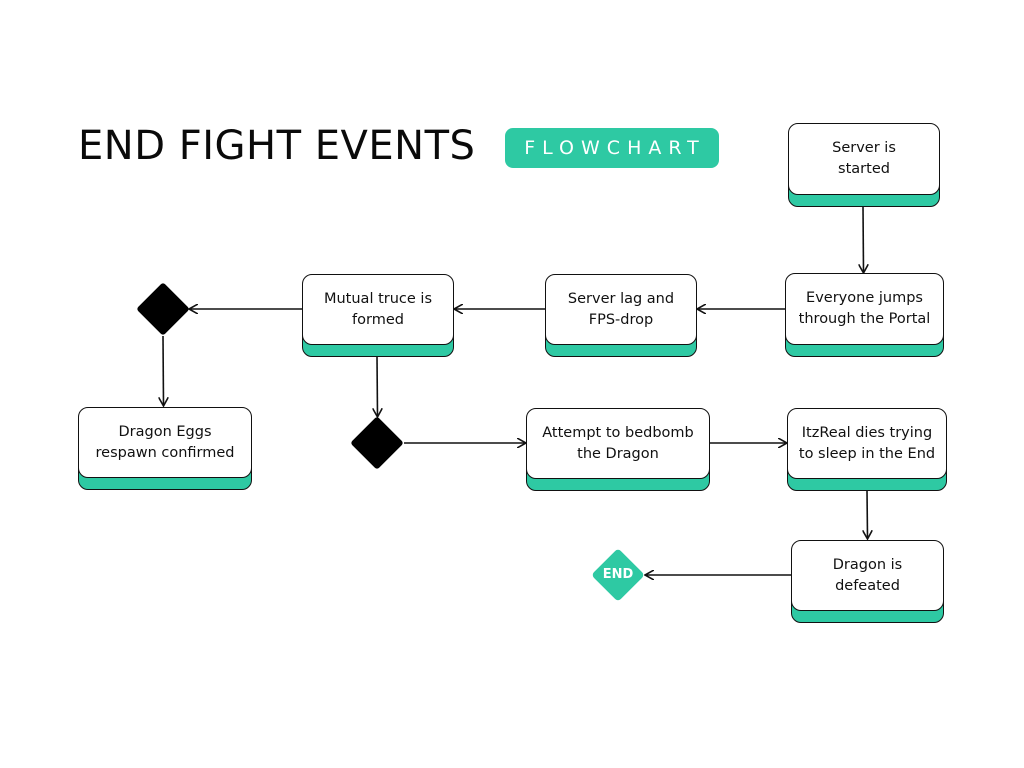 This screenshot has height=768, width=1024. I want to click on node-dragon-defeated-label: Dragon is defeated, so click(867, 575).